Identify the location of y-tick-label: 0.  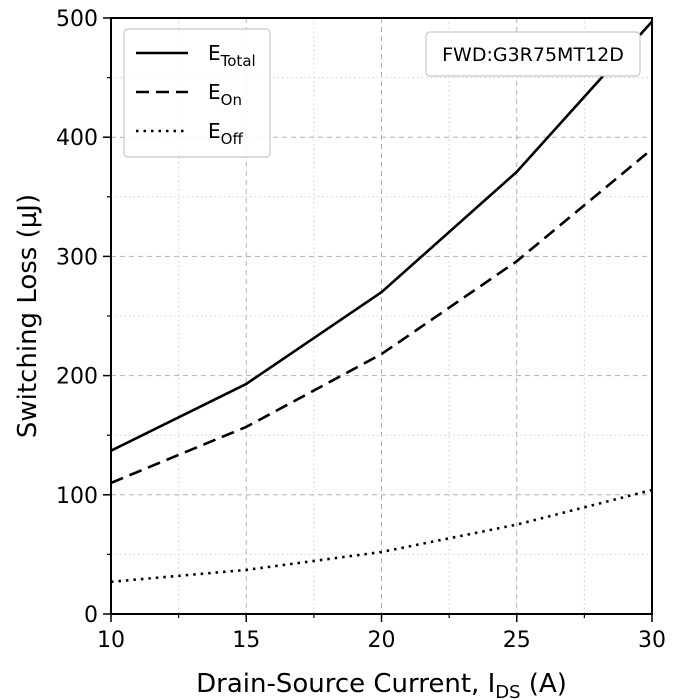
(91, 615).